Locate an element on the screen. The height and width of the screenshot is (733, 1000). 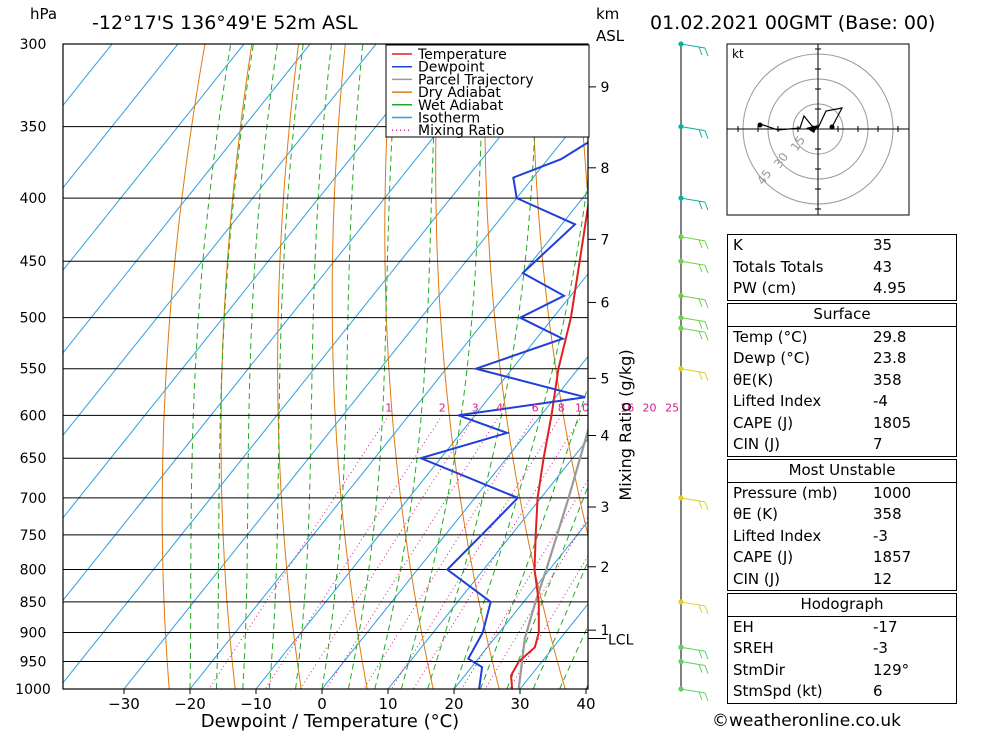
mu-row-label: θE (K) is located at coordinates (755, 514).